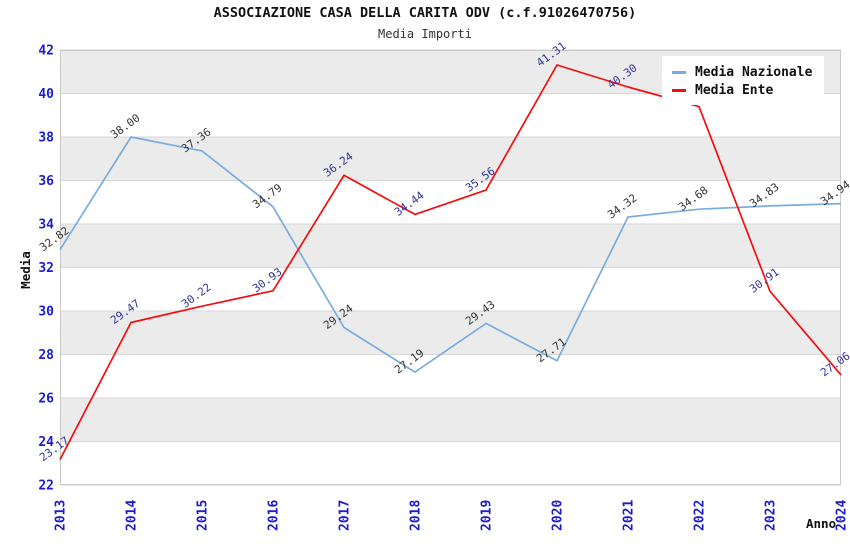  I want to click on legend-line-swatch-blue-icon, so click(679, 72).